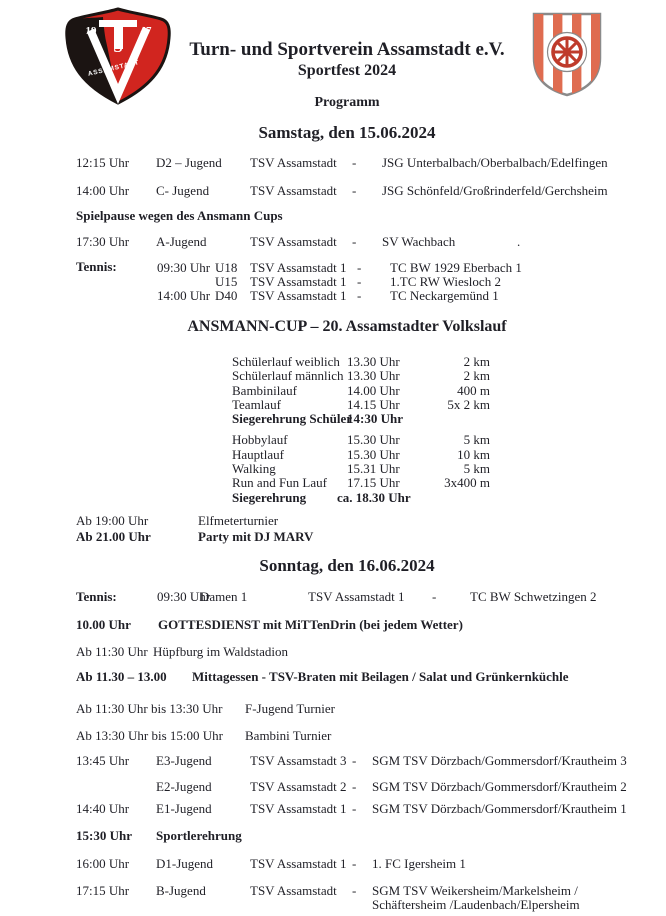  Describe the element at coordinates (103, 863) in the screenshot. I see `match-time: 16:00 Uhr` at that location.